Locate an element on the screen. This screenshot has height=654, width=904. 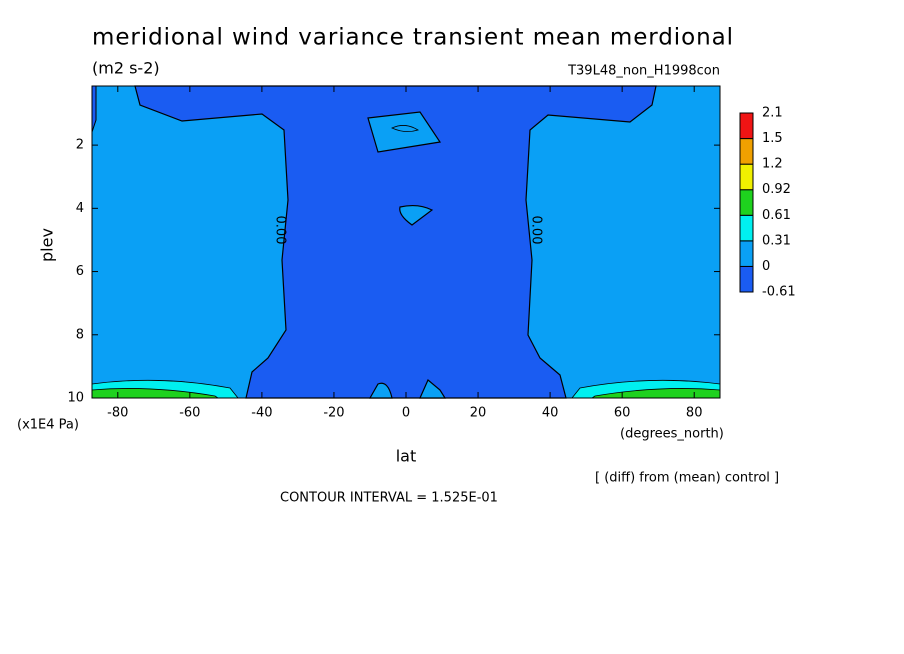
annotation: [ (diff) from (mean) control ] is located at coordinates (687, 478).